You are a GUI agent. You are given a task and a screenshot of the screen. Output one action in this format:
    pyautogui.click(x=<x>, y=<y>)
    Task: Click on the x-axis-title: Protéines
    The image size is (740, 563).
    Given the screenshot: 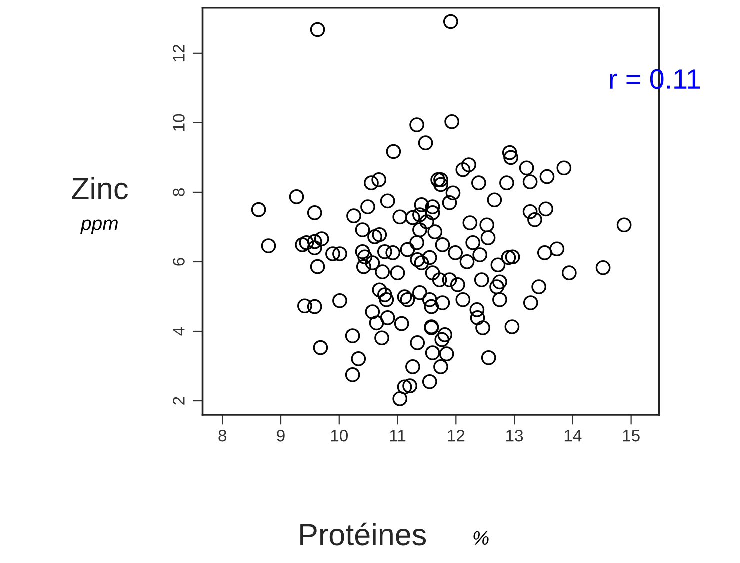 What is the action you would take?
    pyautogui.click(x=363, y=534)
    